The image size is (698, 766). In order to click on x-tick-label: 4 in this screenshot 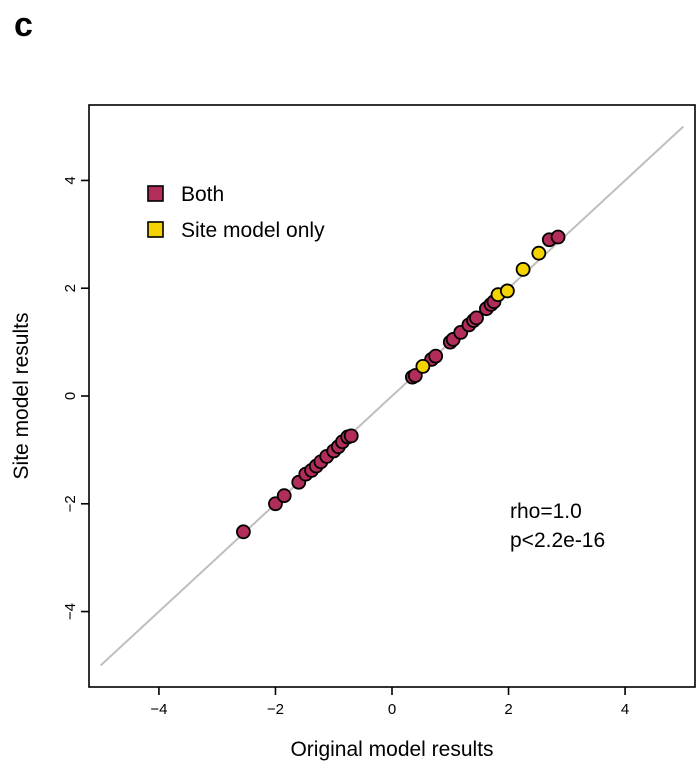, I will do `click(625, 709)`.